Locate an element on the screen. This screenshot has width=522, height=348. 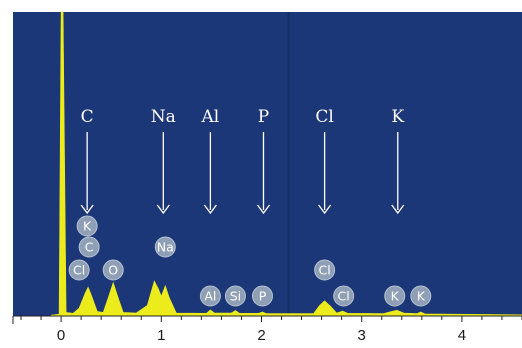
peak-label-text: C is located at coordinates (89, 247).